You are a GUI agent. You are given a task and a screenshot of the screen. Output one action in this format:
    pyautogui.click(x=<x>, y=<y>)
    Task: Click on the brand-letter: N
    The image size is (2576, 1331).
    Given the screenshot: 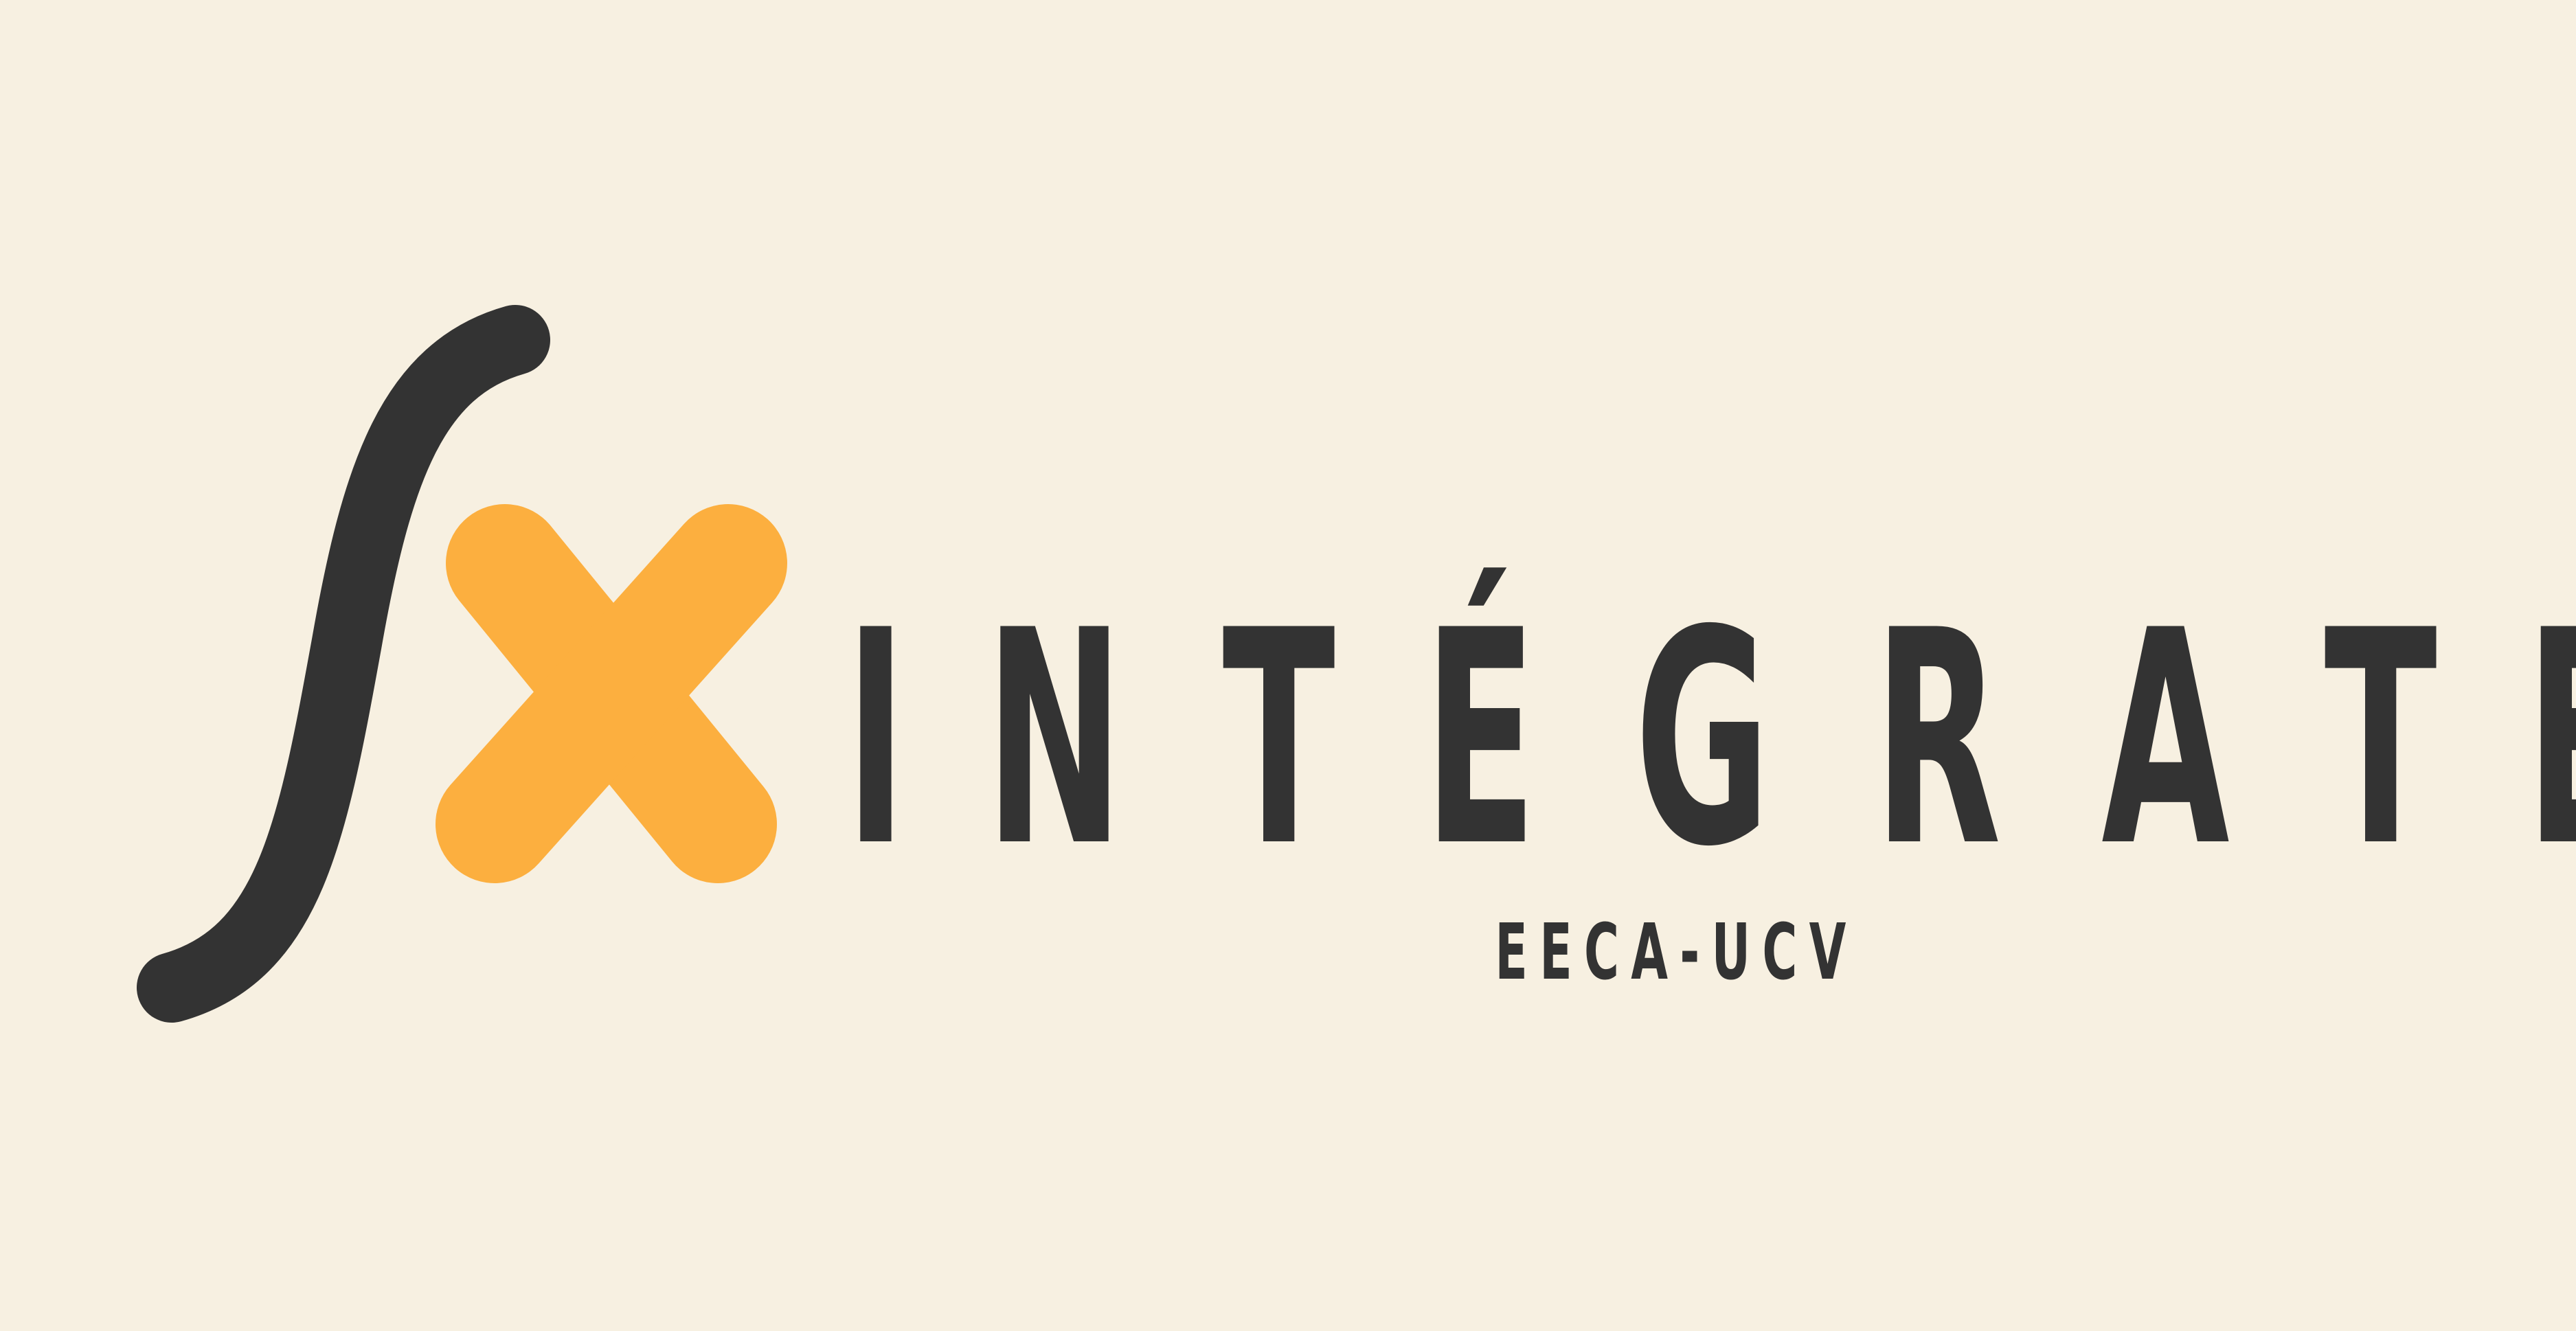 What is the action you would take?
    pyautogui.click(x=1054, y=739)
    